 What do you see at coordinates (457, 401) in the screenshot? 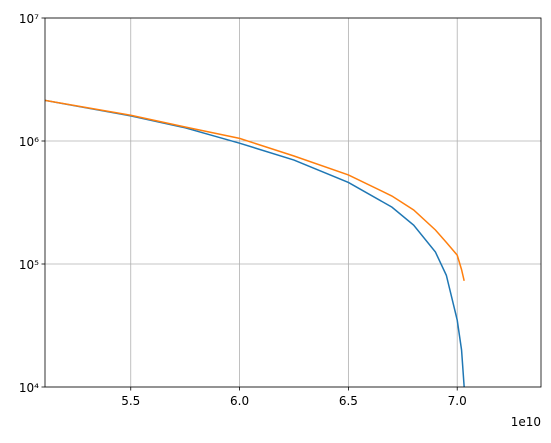
I see `x-tick-label: 7.0` at bounding box center [457, 401].